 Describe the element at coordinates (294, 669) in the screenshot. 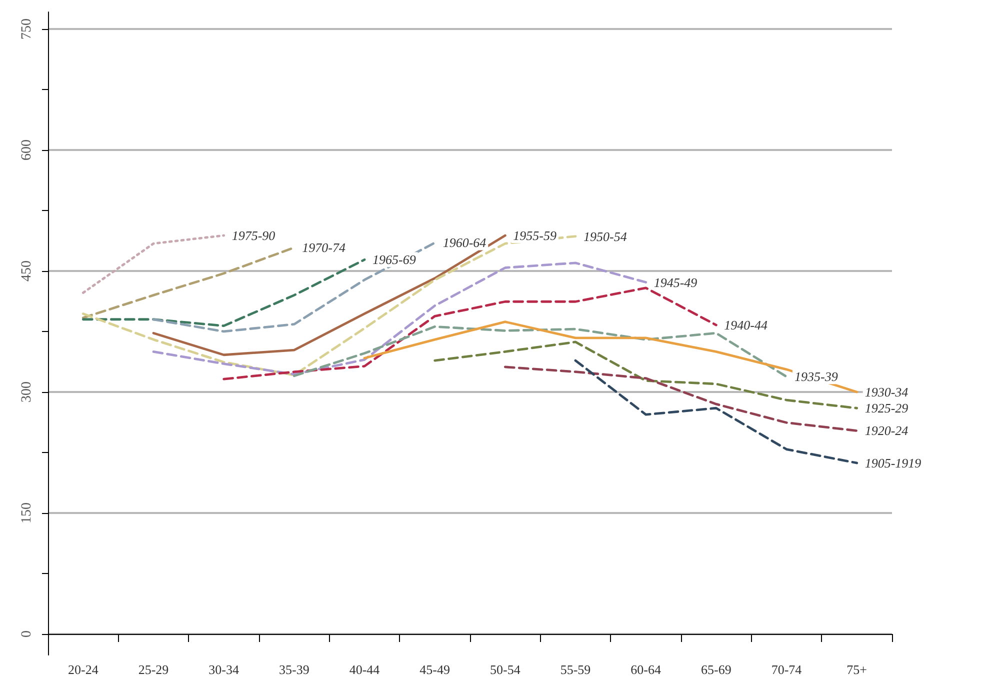

I see `x-tick-label: 35-39` at that location.